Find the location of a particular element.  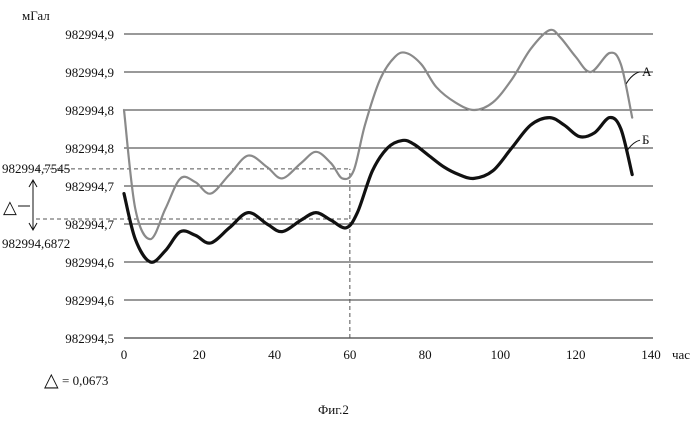

upper-value-label: 982994,7545 is located at coordinates (36, 168).